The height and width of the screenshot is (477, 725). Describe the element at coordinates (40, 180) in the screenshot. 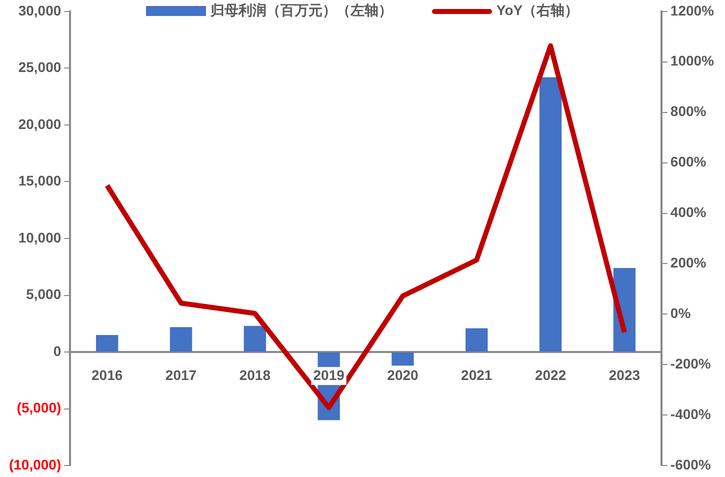

I see `y-tick-label: 15,000` at that location.